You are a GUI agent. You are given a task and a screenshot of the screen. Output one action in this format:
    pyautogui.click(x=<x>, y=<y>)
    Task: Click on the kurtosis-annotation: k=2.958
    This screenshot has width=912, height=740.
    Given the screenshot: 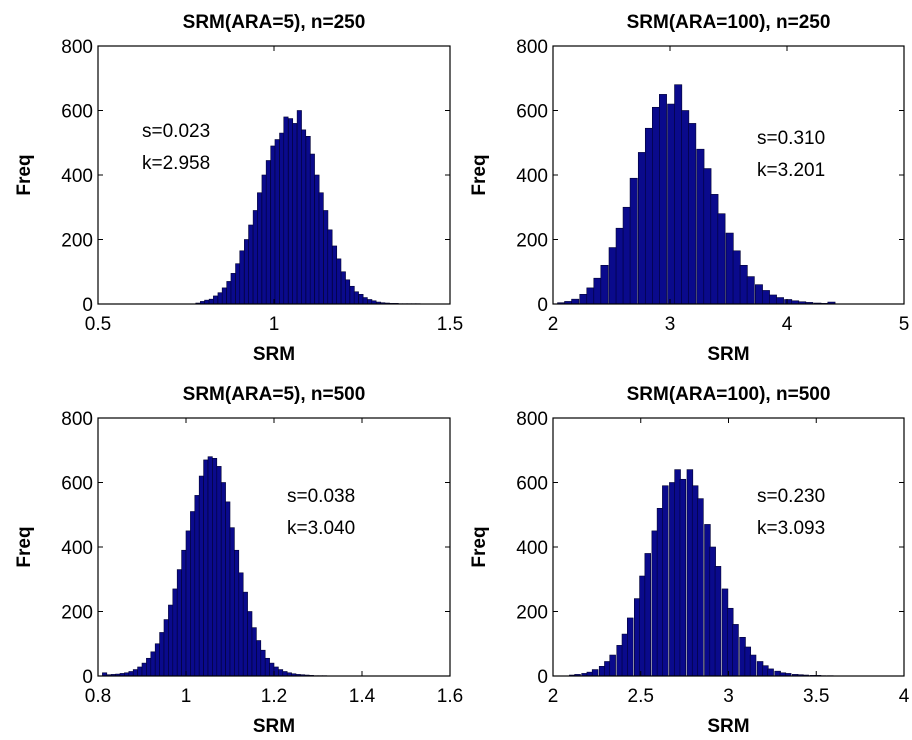 What is the action you would take?
    pyautogui.click(x=176, y=163)
    